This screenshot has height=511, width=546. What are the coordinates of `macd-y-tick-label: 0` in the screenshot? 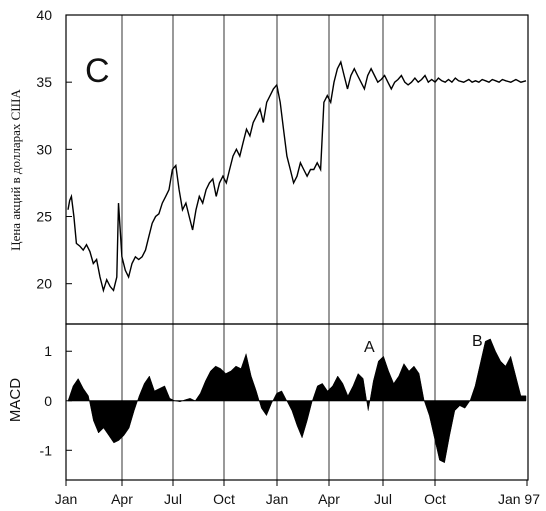 It's located at (48, 401).